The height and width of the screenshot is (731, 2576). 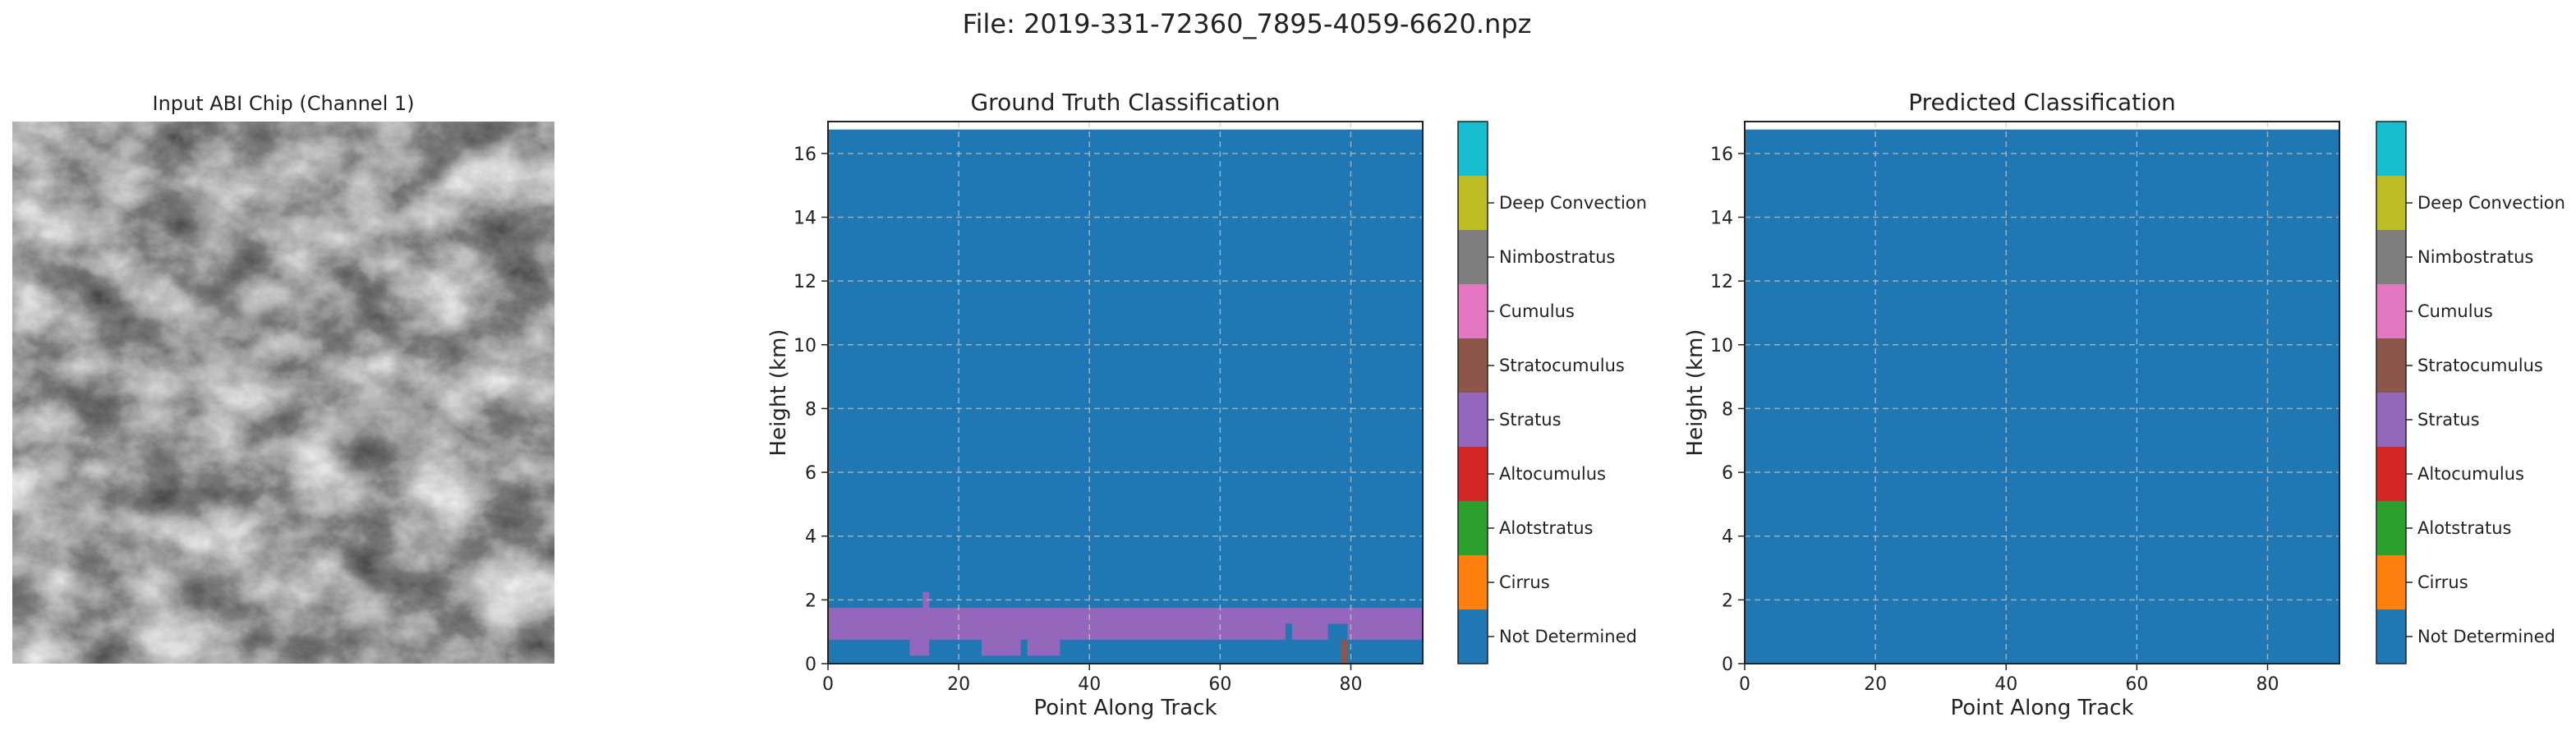 What do you see at coordinates (810, 537) in the screenshot?
I see `ground-truth-y-tick-label-2: 4` at bounding box center [810, 537].